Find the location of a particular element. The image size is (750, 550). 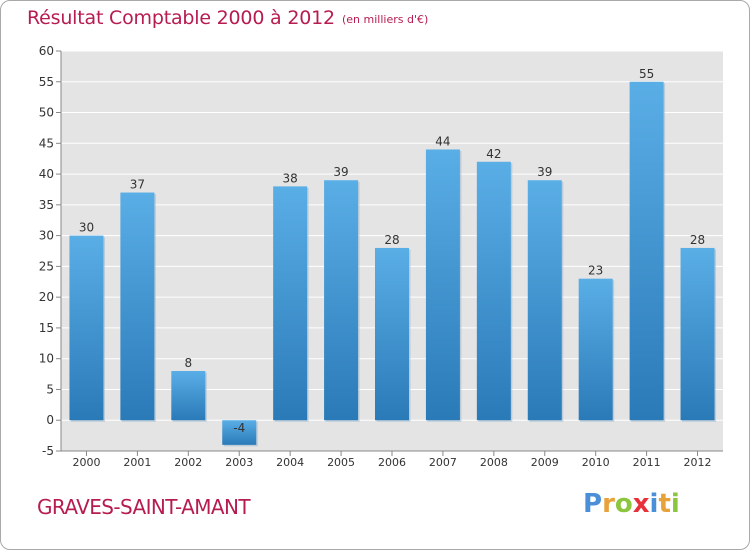

x-tick-label: 2011 is located at coordinates (647, 462).